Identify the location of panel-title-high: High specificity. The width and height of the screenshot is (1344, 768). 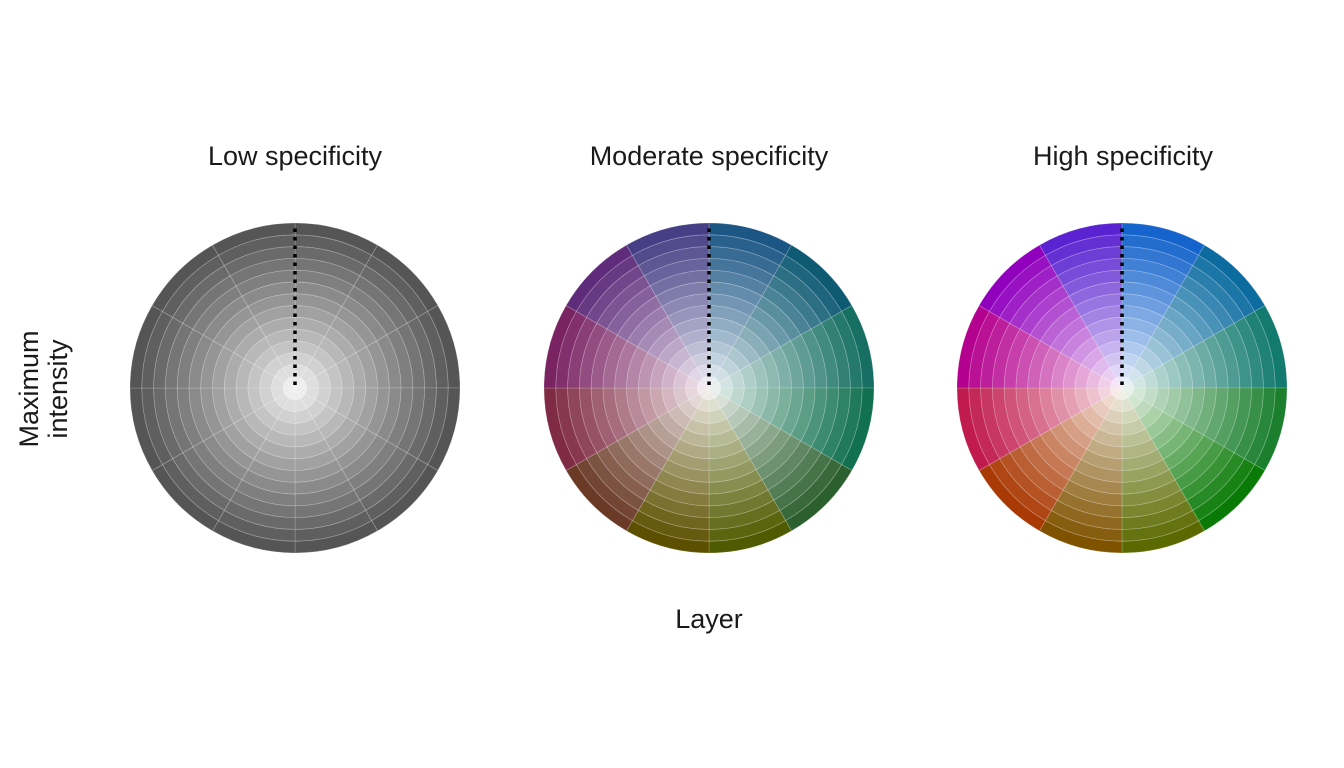
(1123, 156).